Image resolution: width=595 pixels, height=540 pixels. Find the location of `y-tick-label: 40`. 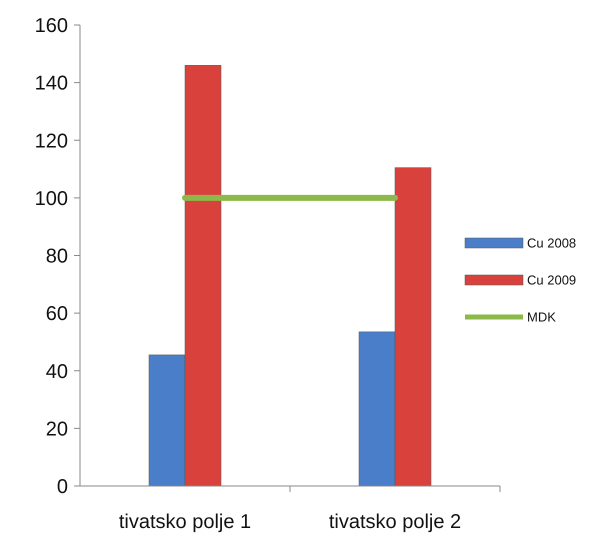

y-tick-label: 40 is located at coordinates (57, 371).